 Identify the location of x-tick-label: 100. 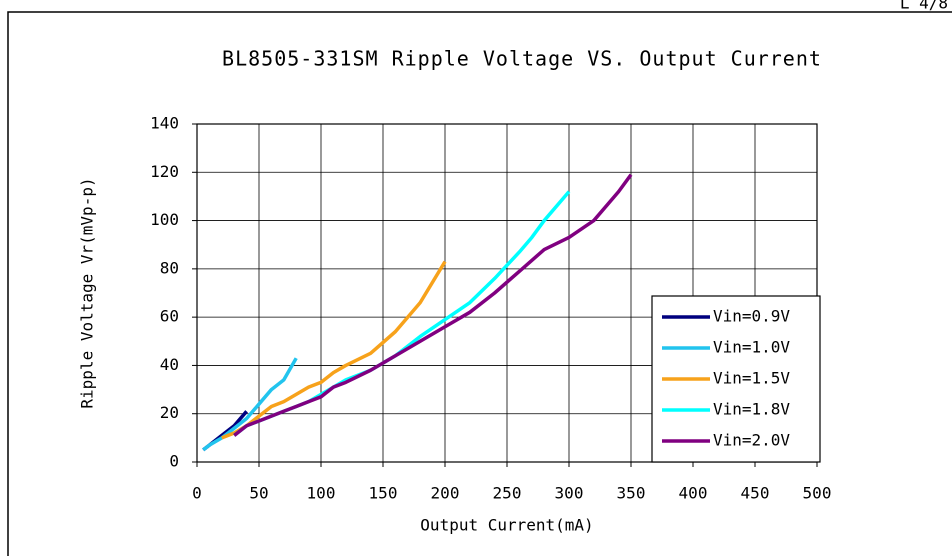
(321, 493).